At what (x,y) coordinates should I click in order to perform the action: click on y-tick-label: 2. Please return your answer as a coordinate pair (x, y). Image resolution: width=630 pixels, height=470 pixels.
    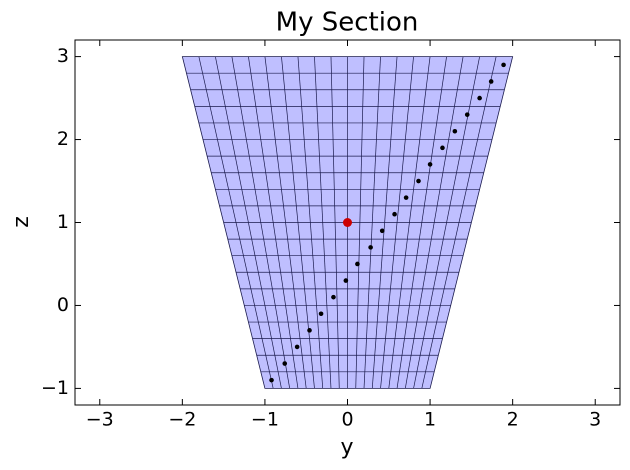
    Looking at the image, I should click on (63, 139).